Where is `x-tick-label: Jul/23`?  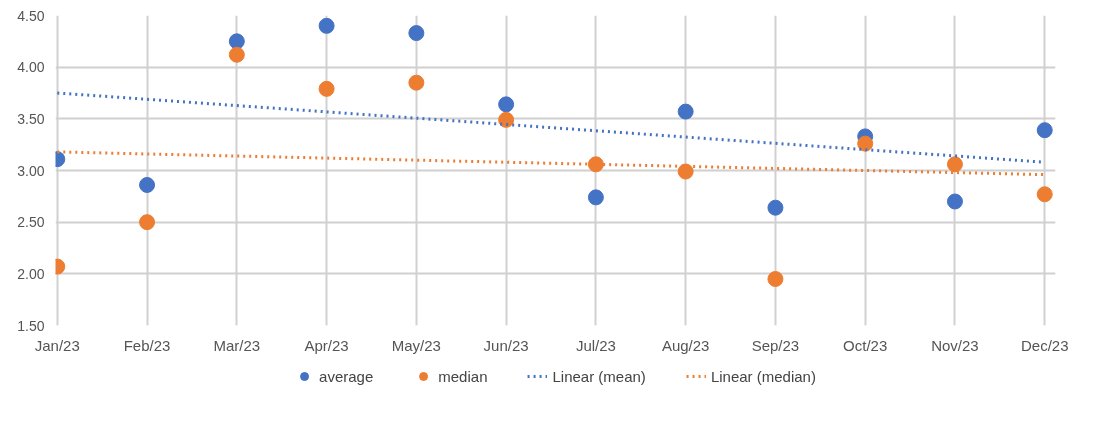 x-tick-label: Jul/23 is located at coordinates (595, 345).